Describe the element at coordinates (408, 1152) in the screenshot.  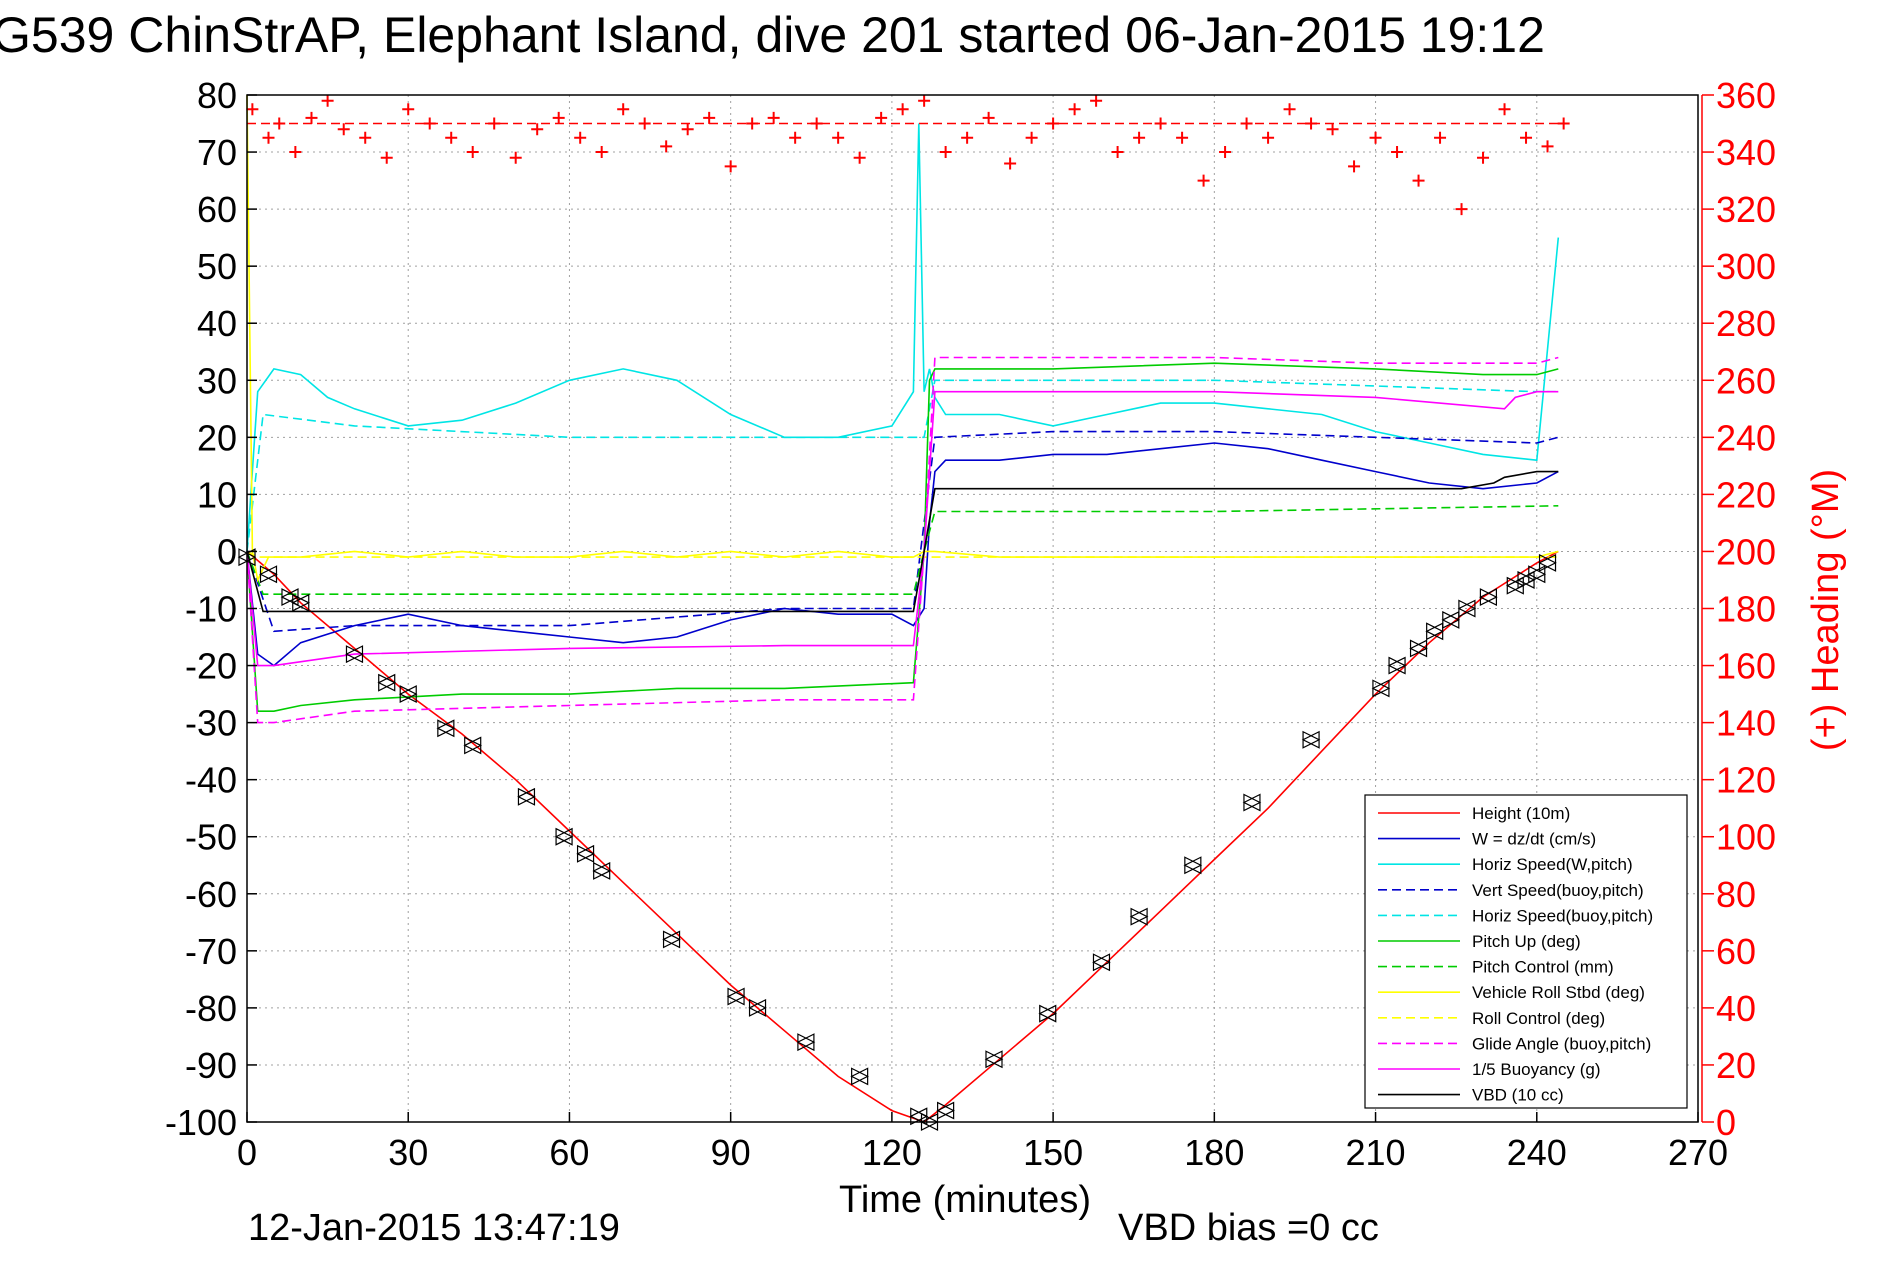
I see `x-tick-label: 30` at that location.